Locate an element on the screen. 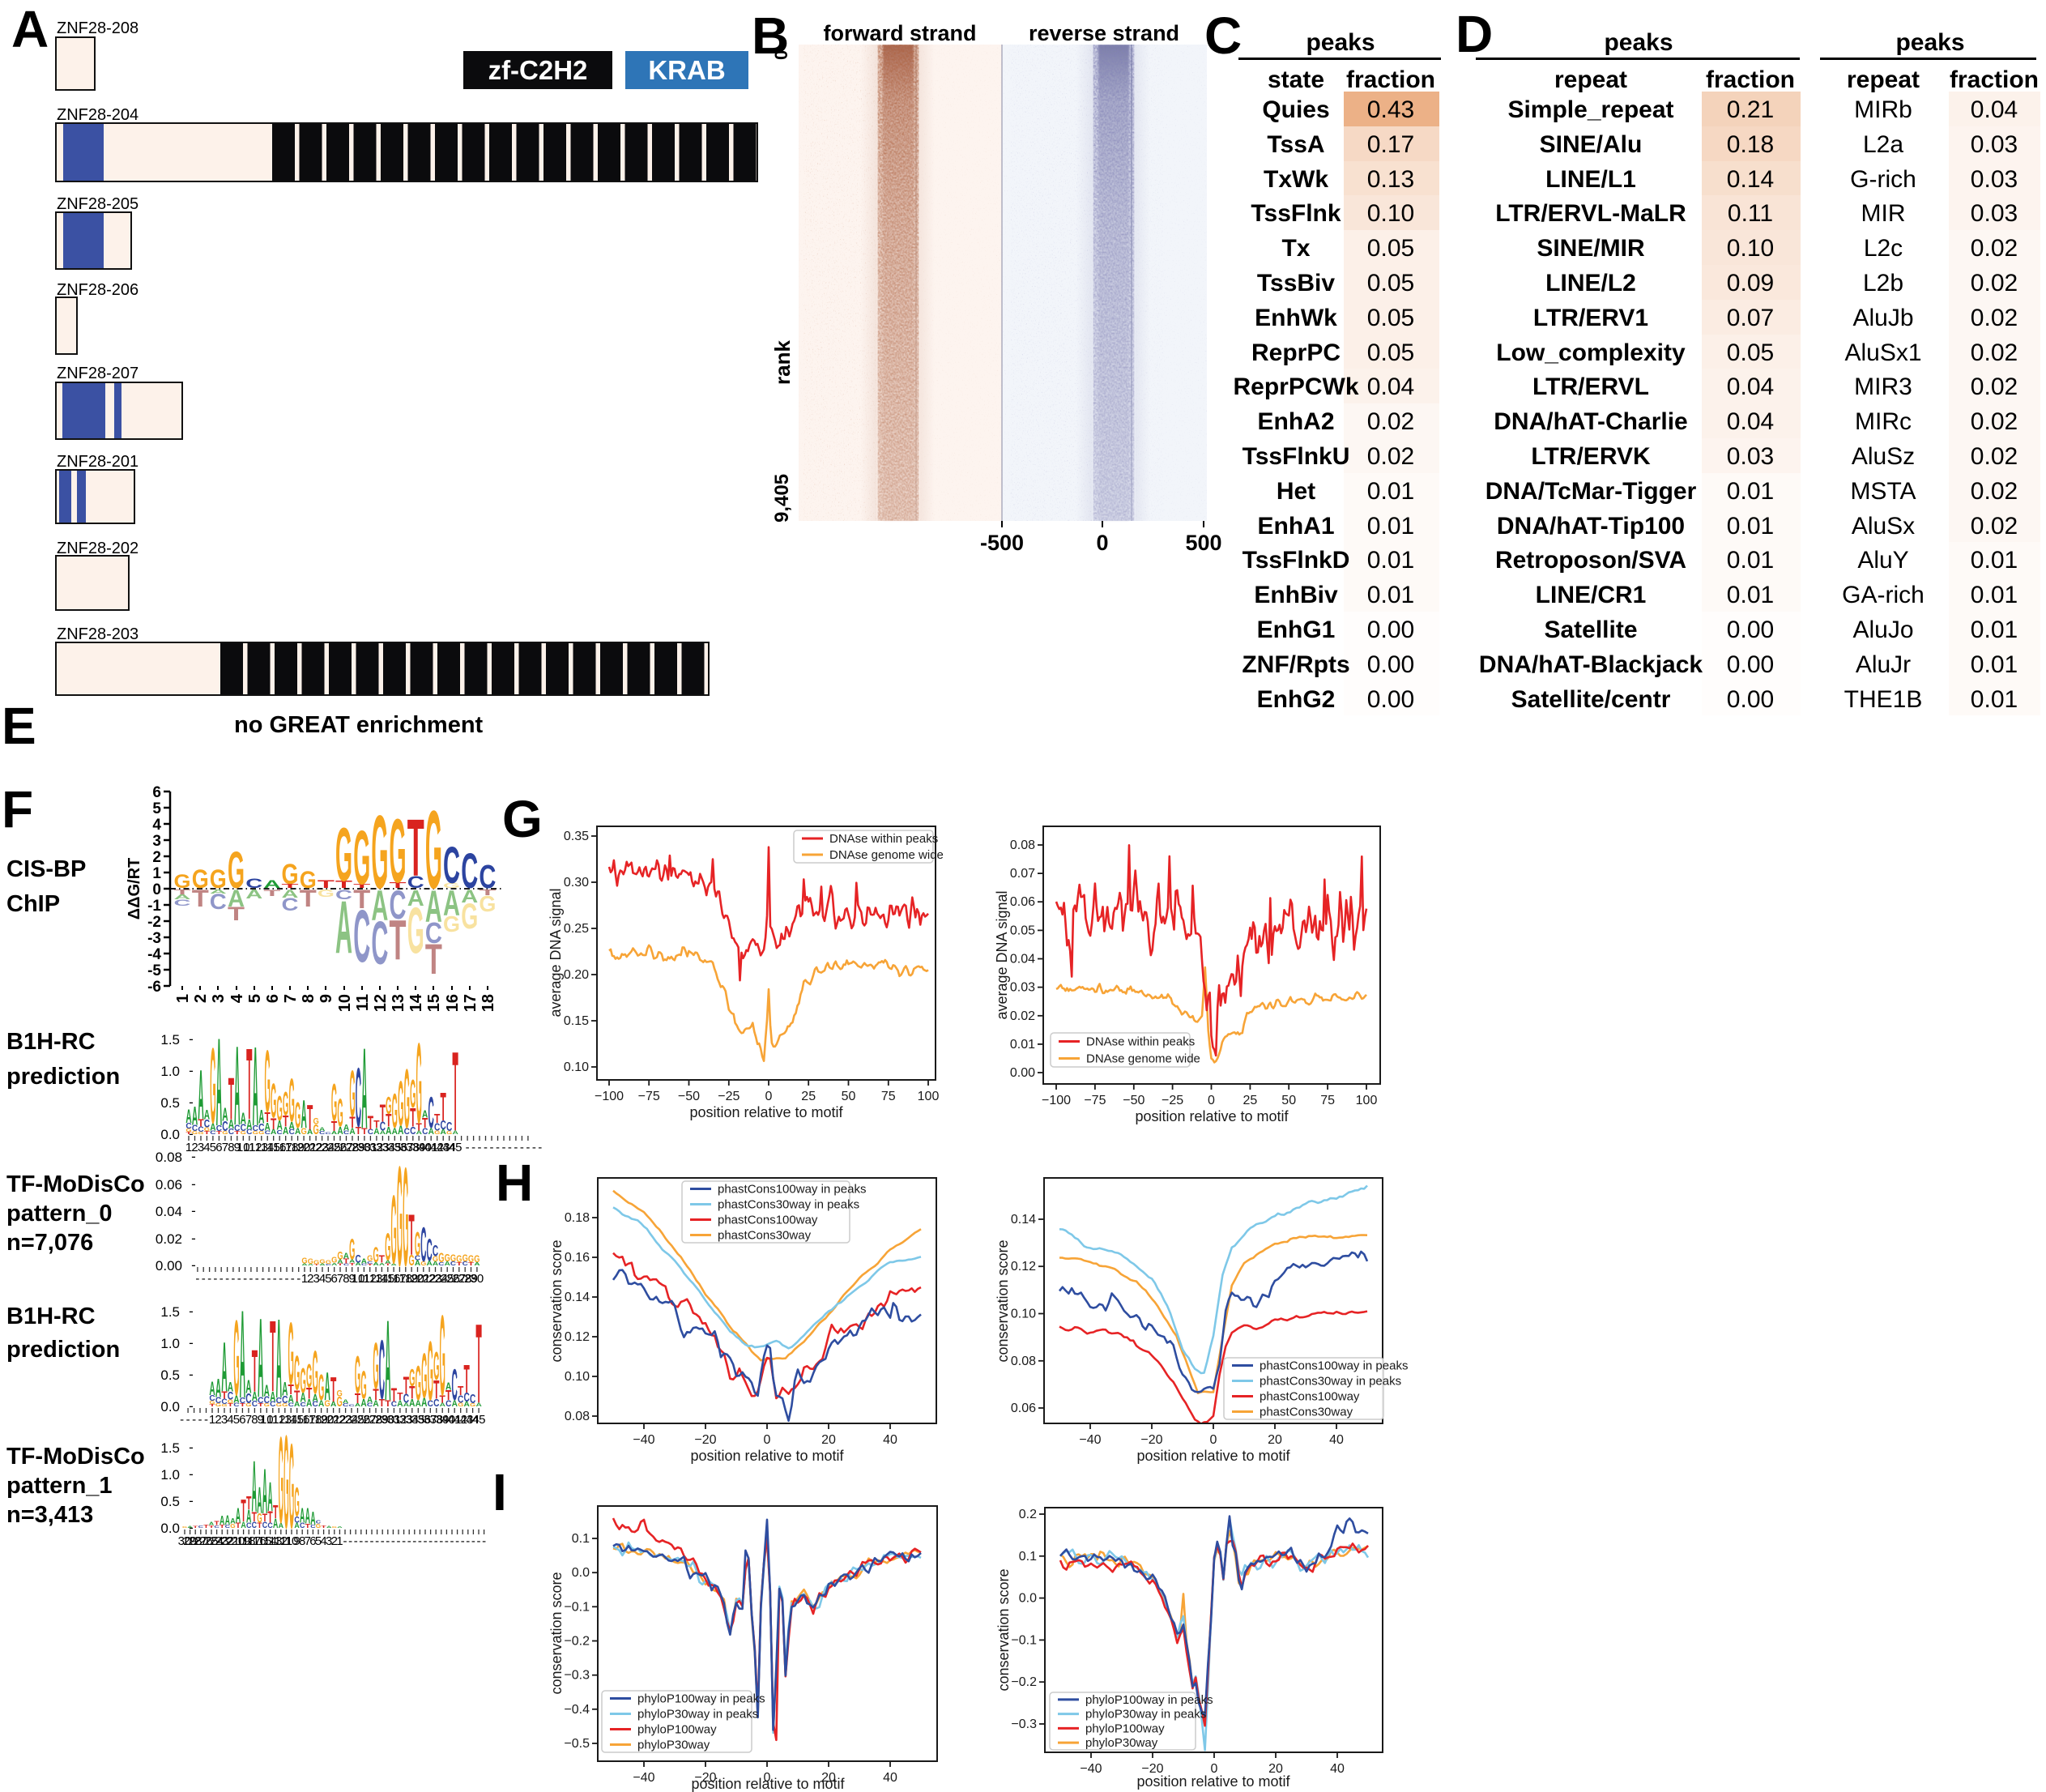  svg-text: 0.20 is located at coordinates (576, 975).